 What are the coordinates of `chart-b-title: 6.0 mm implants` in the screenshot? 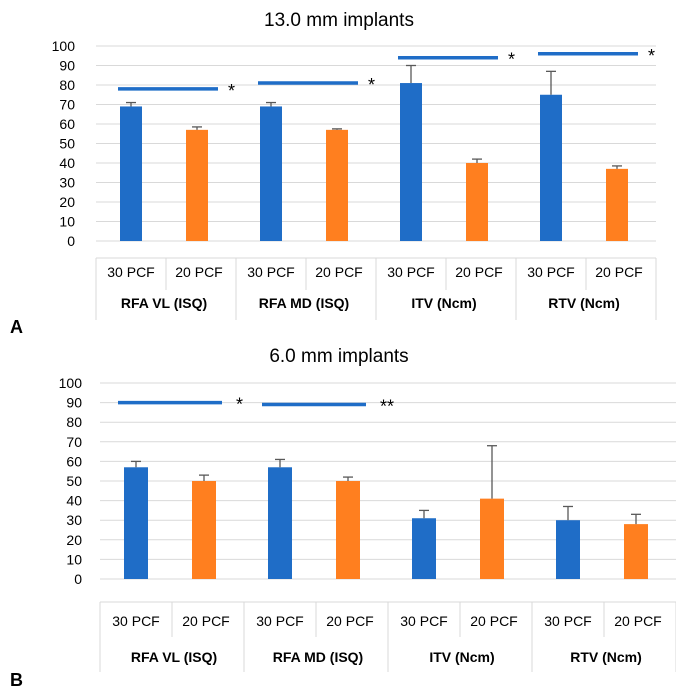 It's located at (338, 356).